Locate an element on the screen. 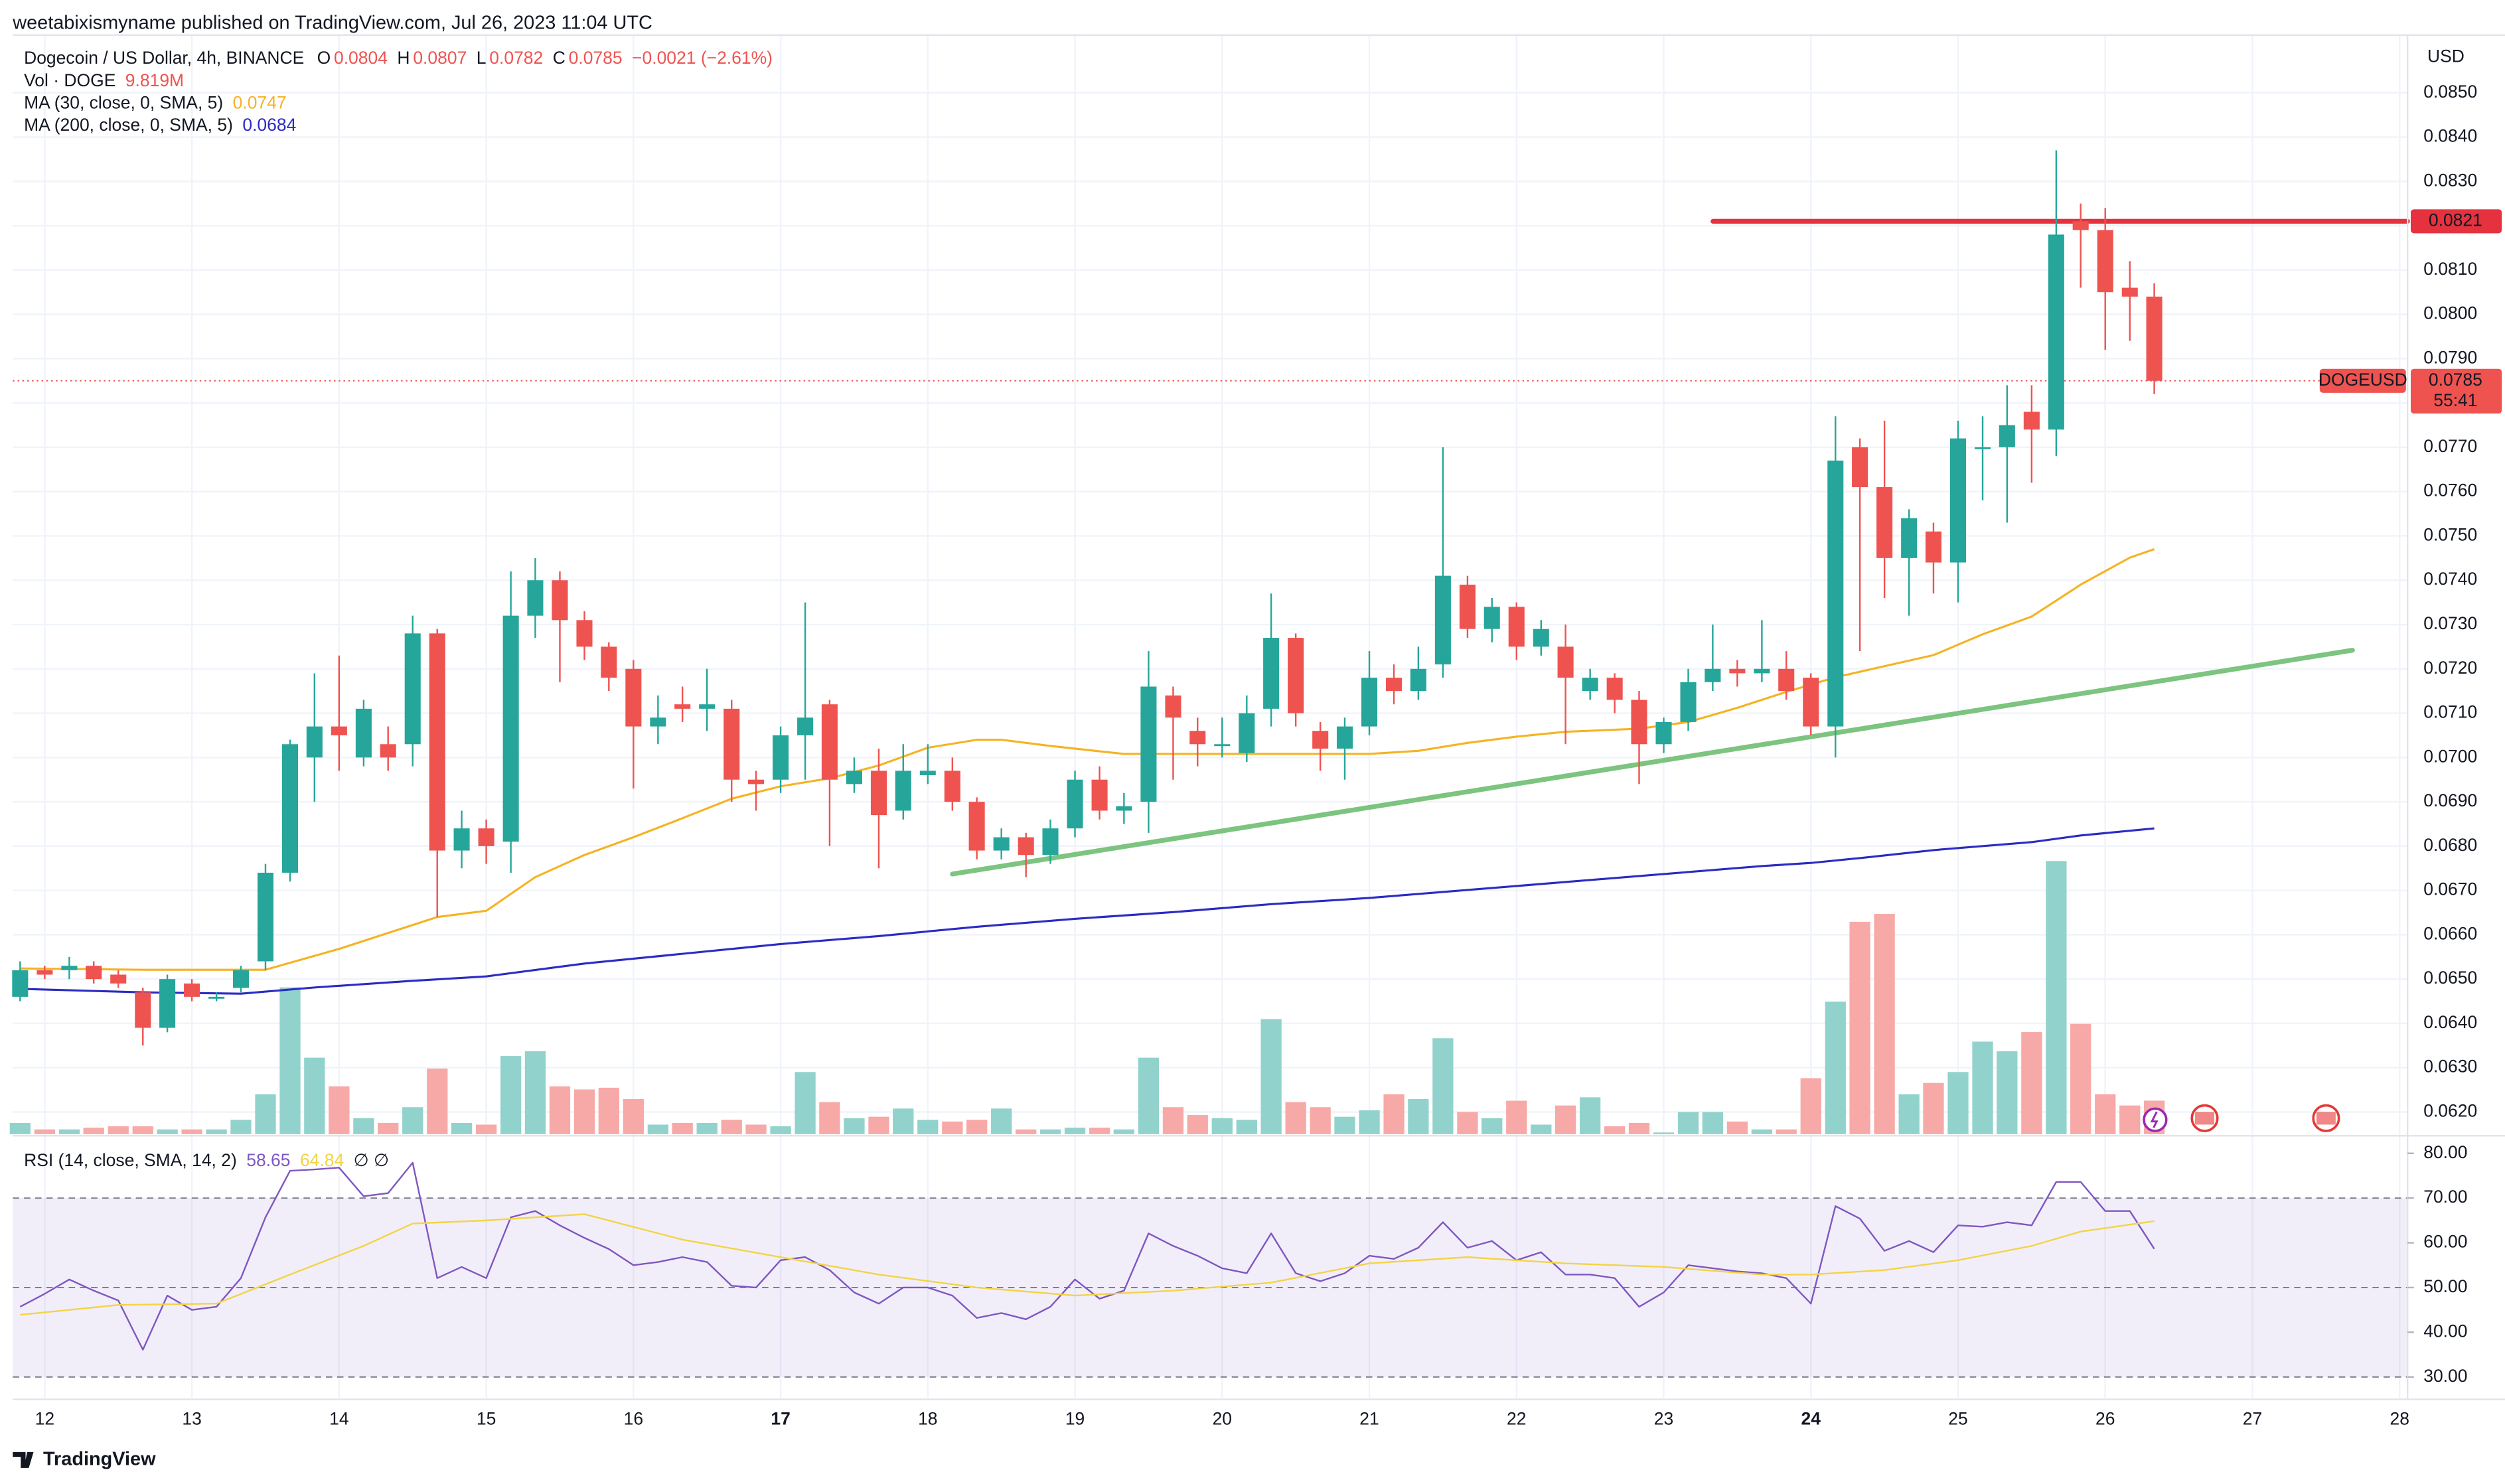 The width and height of the screenshot is (2505, 1484). rsi-tick-label: 40.00 is located at coordinates (2445, 1331).